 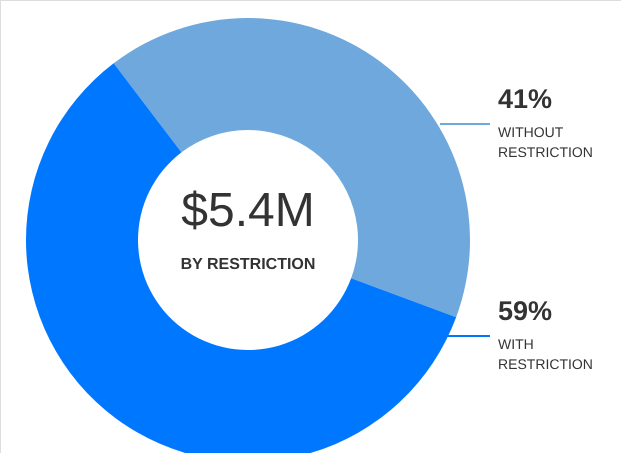 I want to click on data-label: 59%, so click(x=525, y=311).